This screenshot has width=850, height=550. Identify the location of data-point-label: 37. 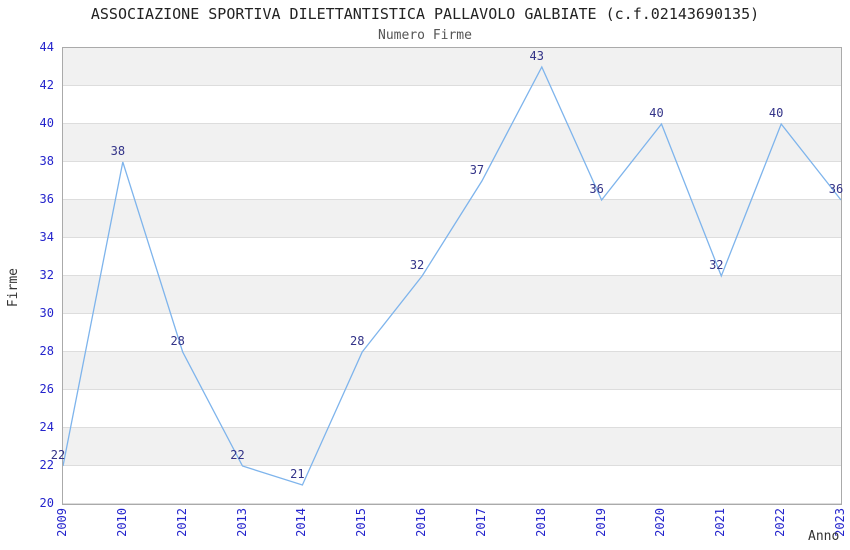
(477, 170).